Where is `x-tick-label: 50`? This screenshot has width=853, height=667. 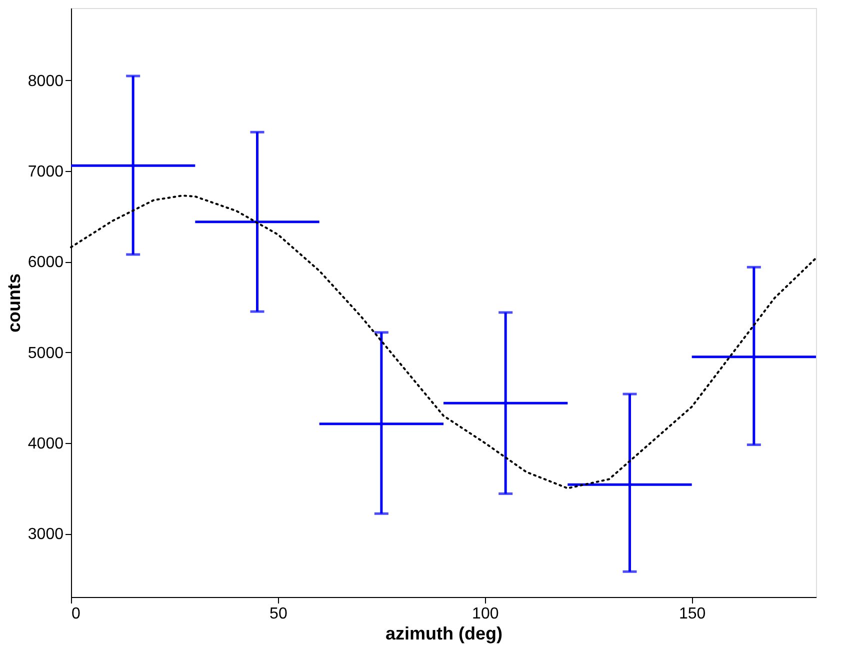 x-tick-label: 50 is located at coordinates (279, 614).